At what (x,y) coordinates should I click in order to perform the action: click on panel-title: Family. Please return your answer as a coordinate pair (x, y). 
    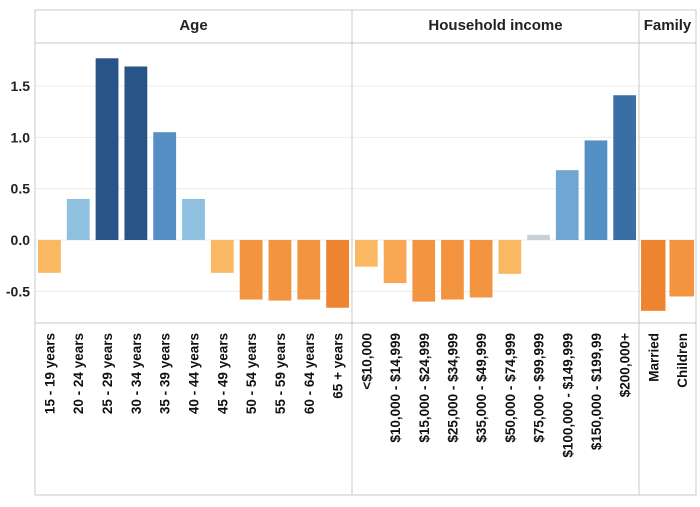
    Looking at the image, I should click on (668, 25).